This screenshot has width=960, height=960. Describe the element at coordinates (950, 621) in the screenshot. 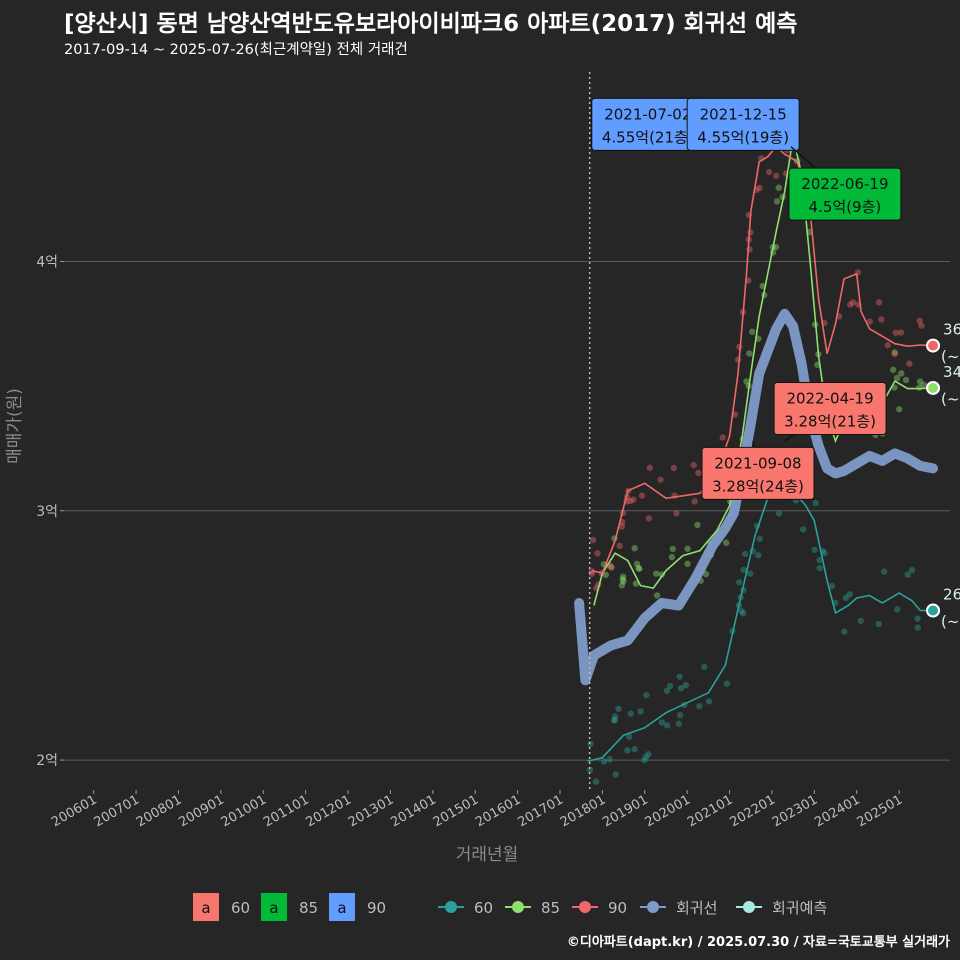

I see `end-label-area: (~60㎡)` at that location.